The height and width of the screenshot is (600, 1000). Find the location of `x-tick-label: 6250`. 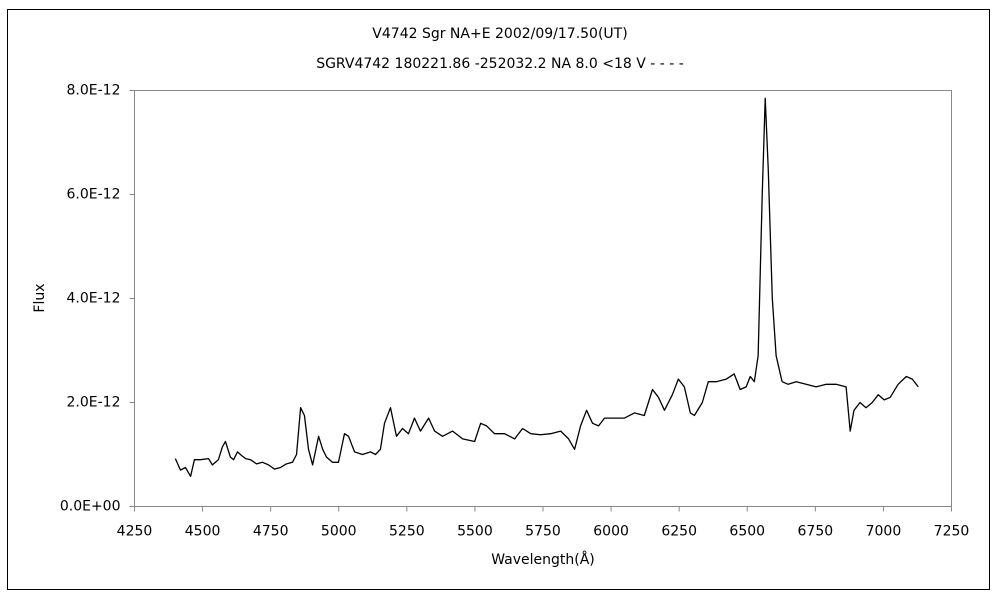

x-tick-label: 6250 is located at coordinates (679, 532).